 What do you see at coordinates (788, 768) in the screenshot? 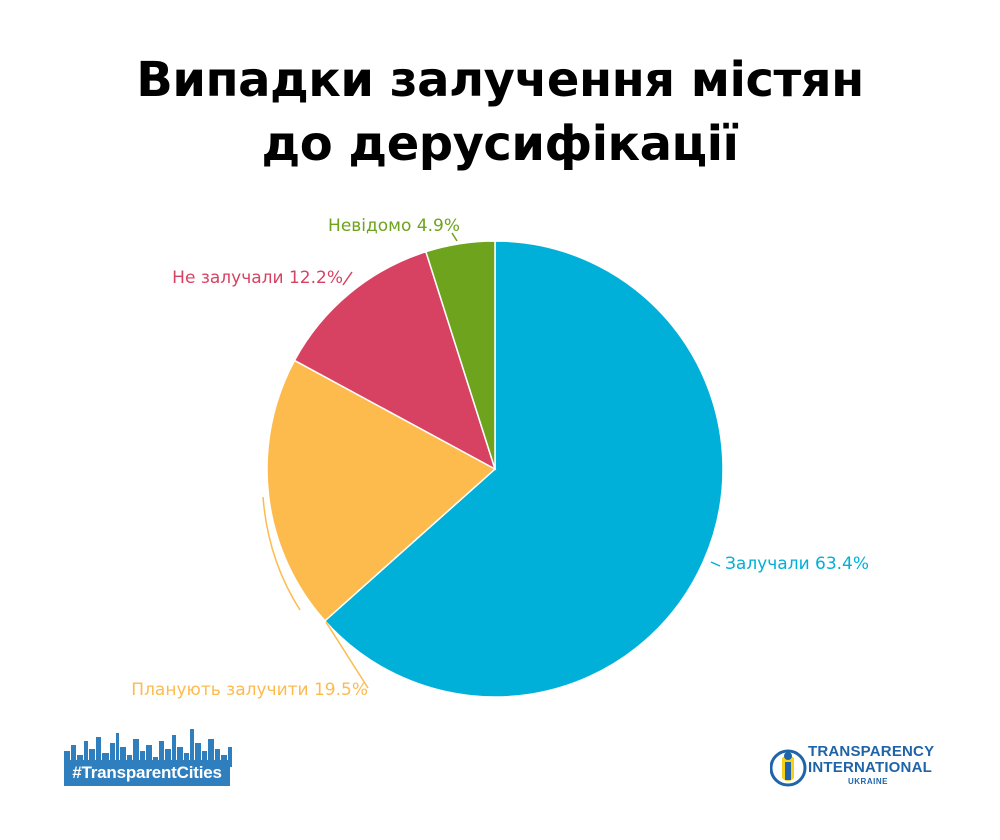
I see `transparency-international-logo-icon` at bounding box center [788, 768].